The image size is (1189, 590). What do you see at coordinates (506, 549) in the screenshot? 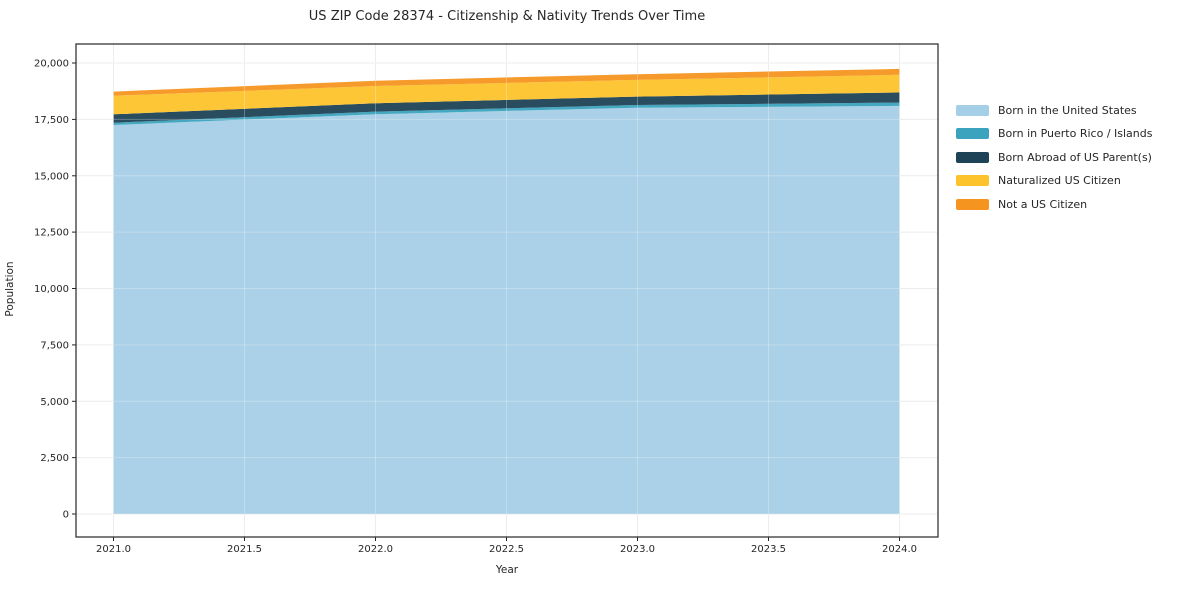
I see `svg-text: 2022.5` at bounding box center [506, 549].